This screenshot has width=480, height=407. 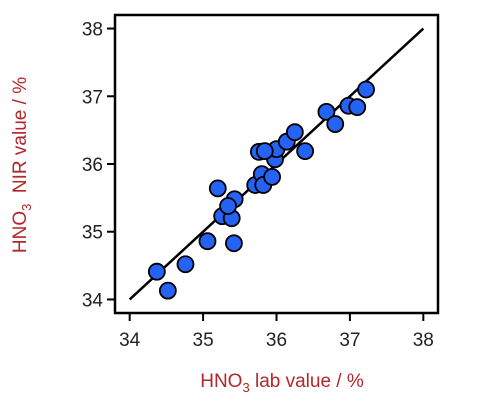 What do you see at coordinates (423, 340) in the screenshot?
I see `x-tick-label: 38` at bounding box center [423, 340].